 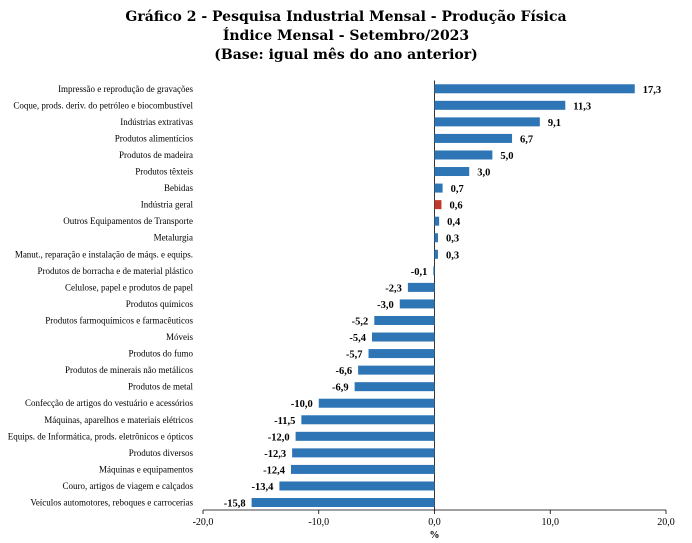 I want to click on category-label: Produtos de madeira, so click(x=156, y=155).